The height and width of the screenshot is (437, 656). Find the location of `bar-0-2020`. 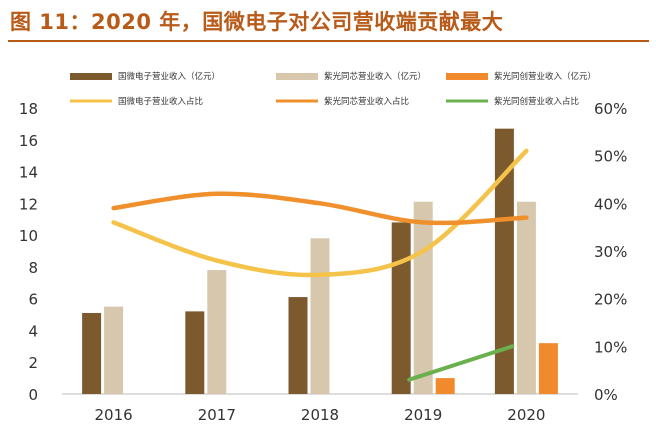

bar-0-2020 is located at coordinates (504, 261).